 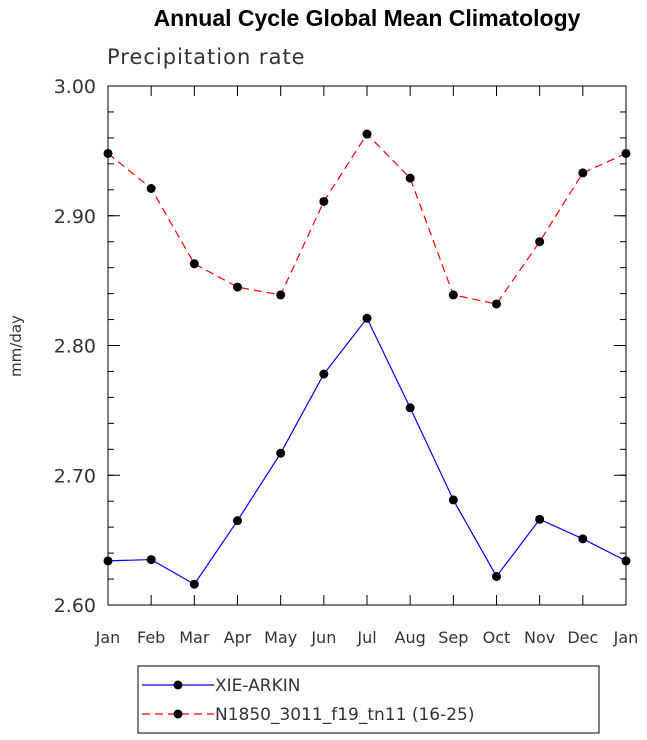 What do you see at coordinates (539, 637) in the screenshot?
I see `x-tick-label: Nov` at bounding box center [539, 637].